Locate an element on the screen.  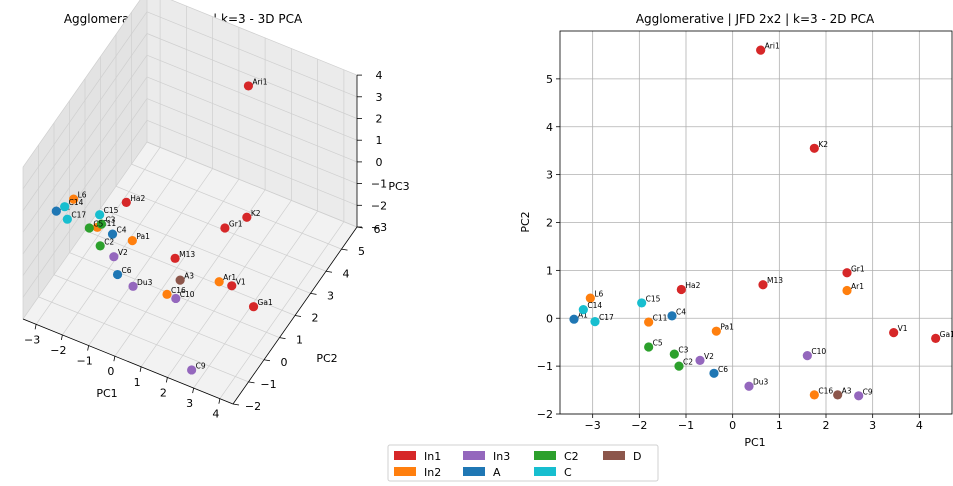
chart-3d-point-label: Du3 is located at coordinates (145, 282).